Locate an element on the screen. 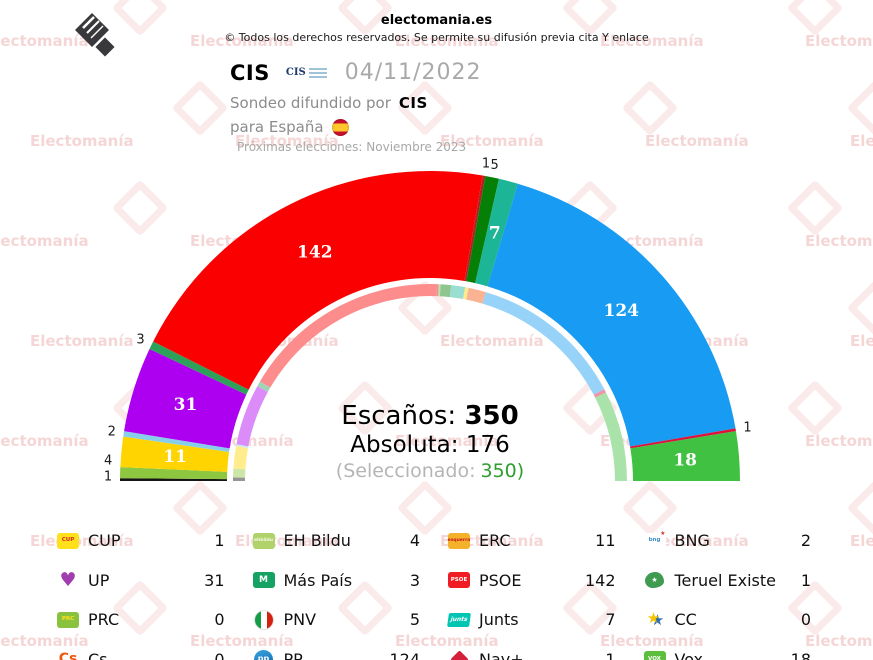  party-name: Vox is located at coordinates (688, 654).